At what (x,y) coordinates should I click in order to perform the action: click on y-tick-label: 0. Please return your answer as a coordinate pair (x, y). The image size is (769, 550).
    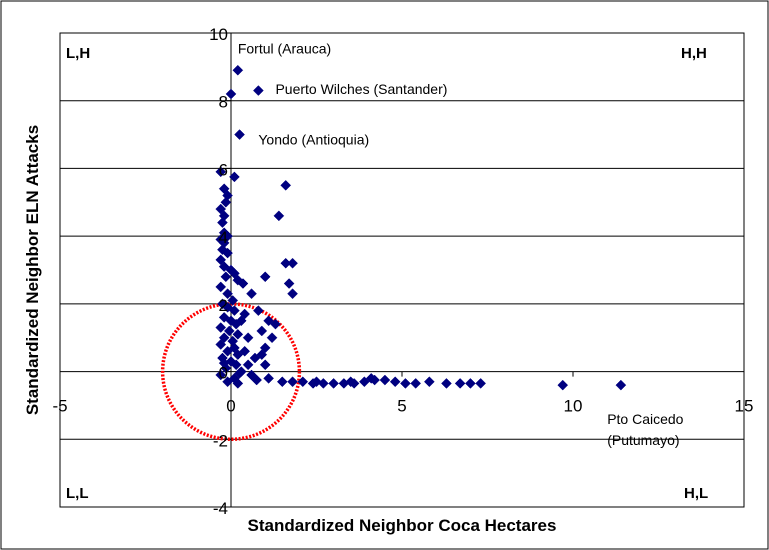
    Looking at the image, I should click on (223, 373).